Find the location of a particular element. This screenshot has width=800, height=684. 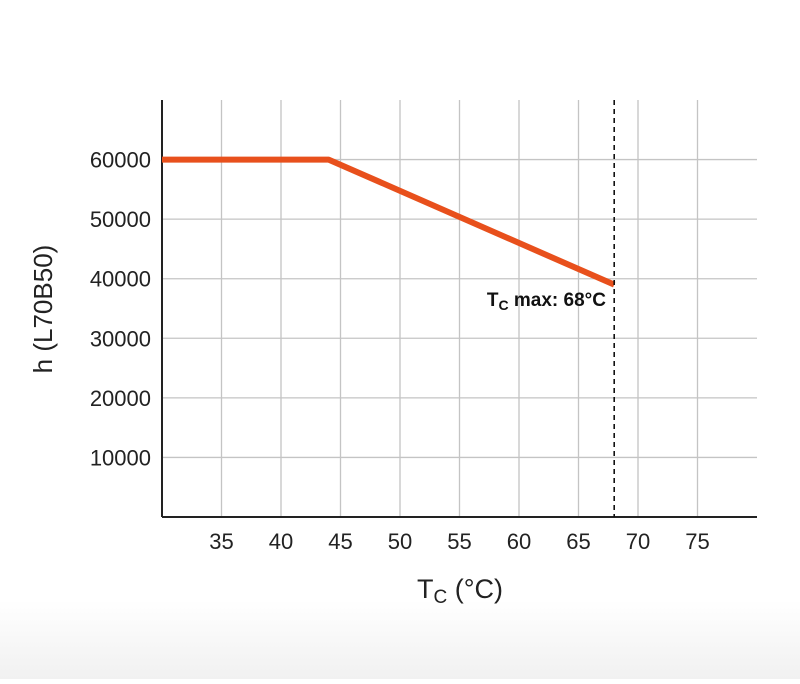

x-tick-label-55: 55 is located at coordinates (459, 541).